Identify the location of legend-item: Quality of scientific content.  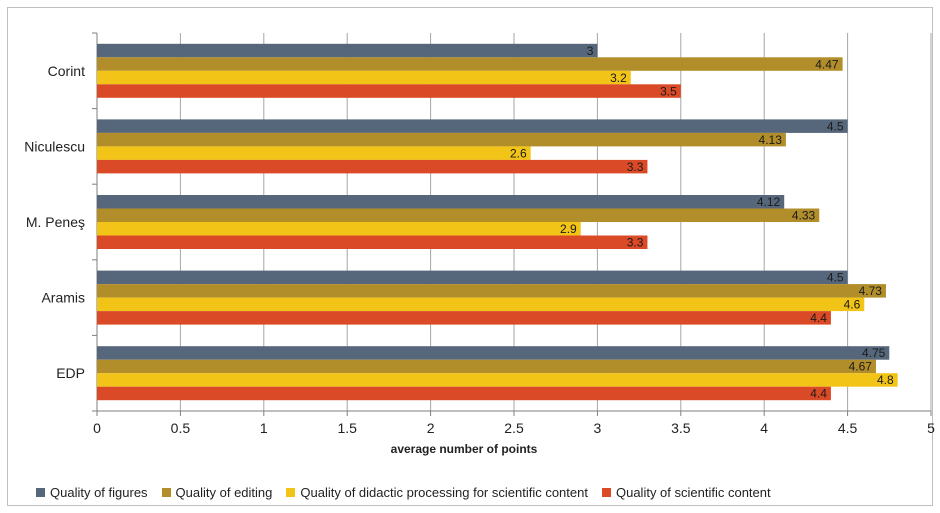
(686, 492).